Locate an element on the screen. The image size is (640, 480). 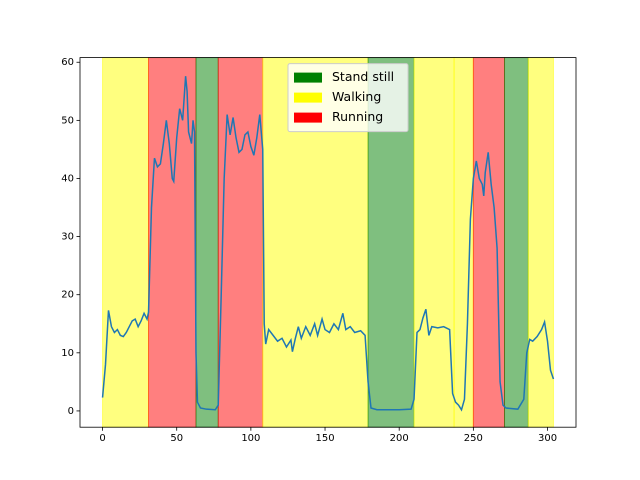
y-tick-label: 30 is located at coordinates (67, 237).